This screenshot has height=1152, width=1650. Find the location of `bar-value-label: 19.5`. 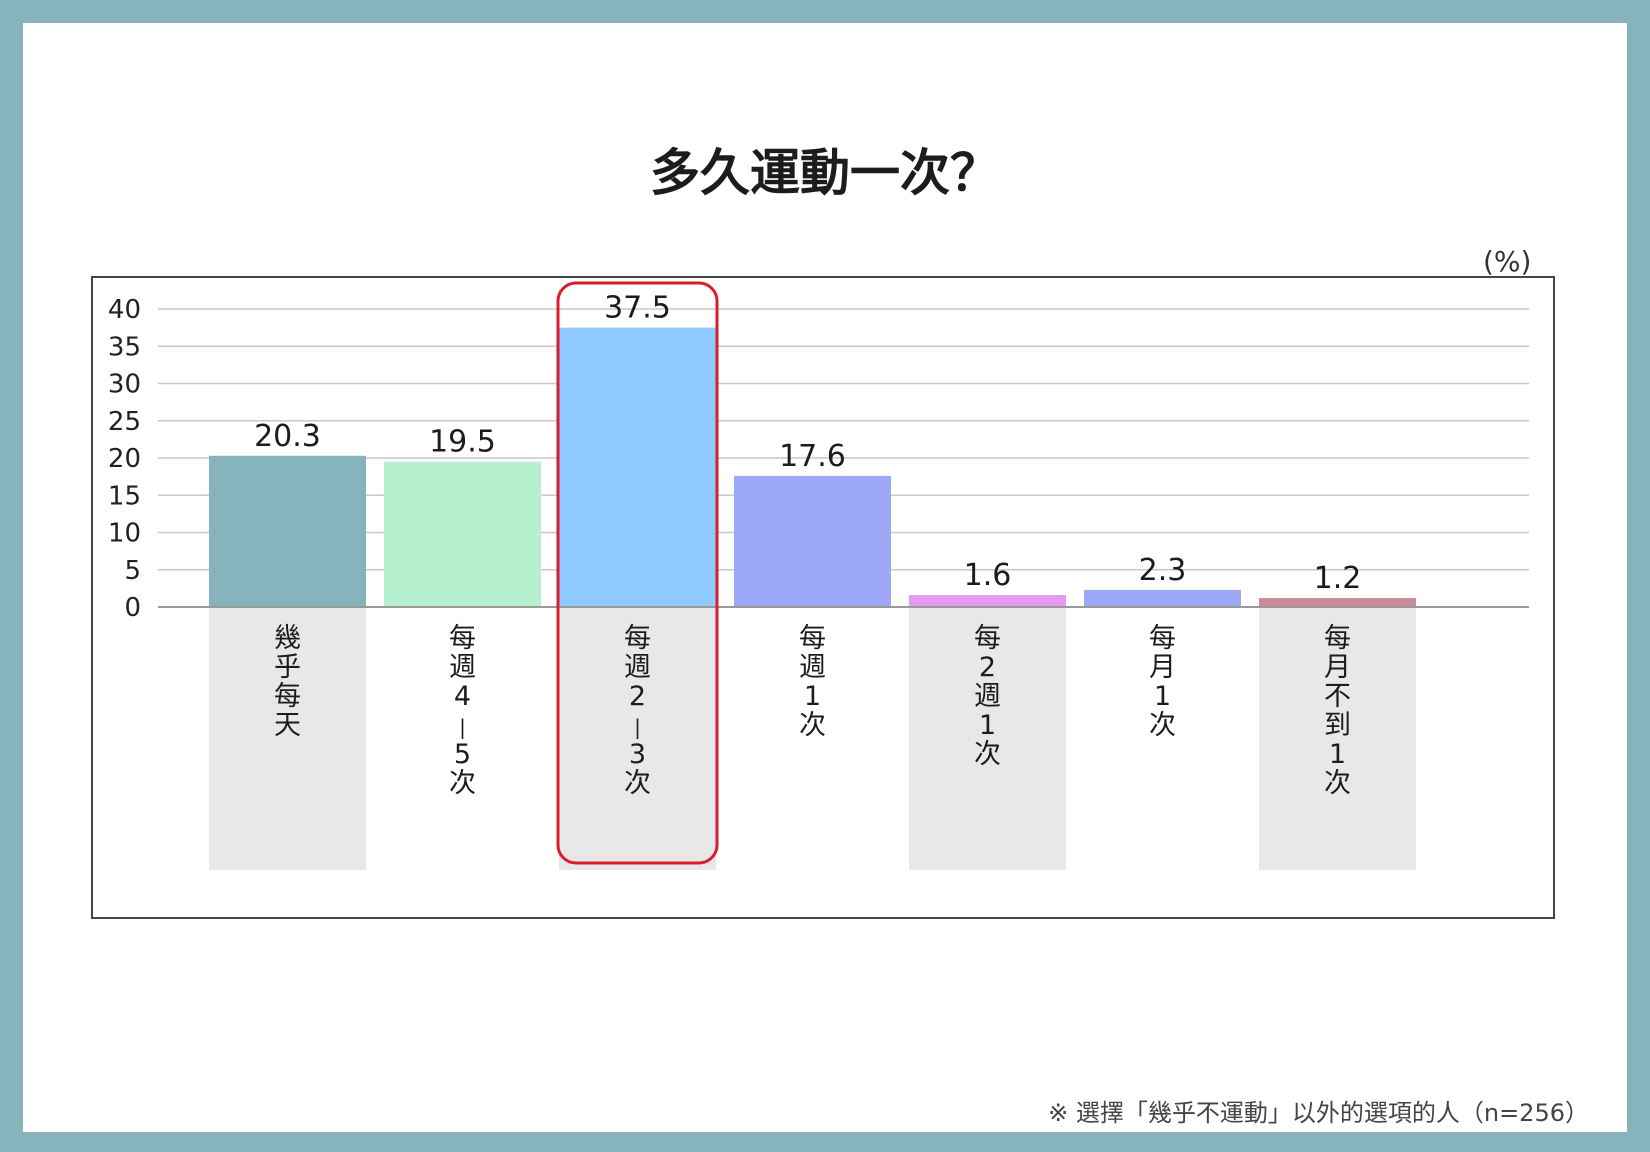

bar-value-label: 19.5 is located at coordinates (462, 442).